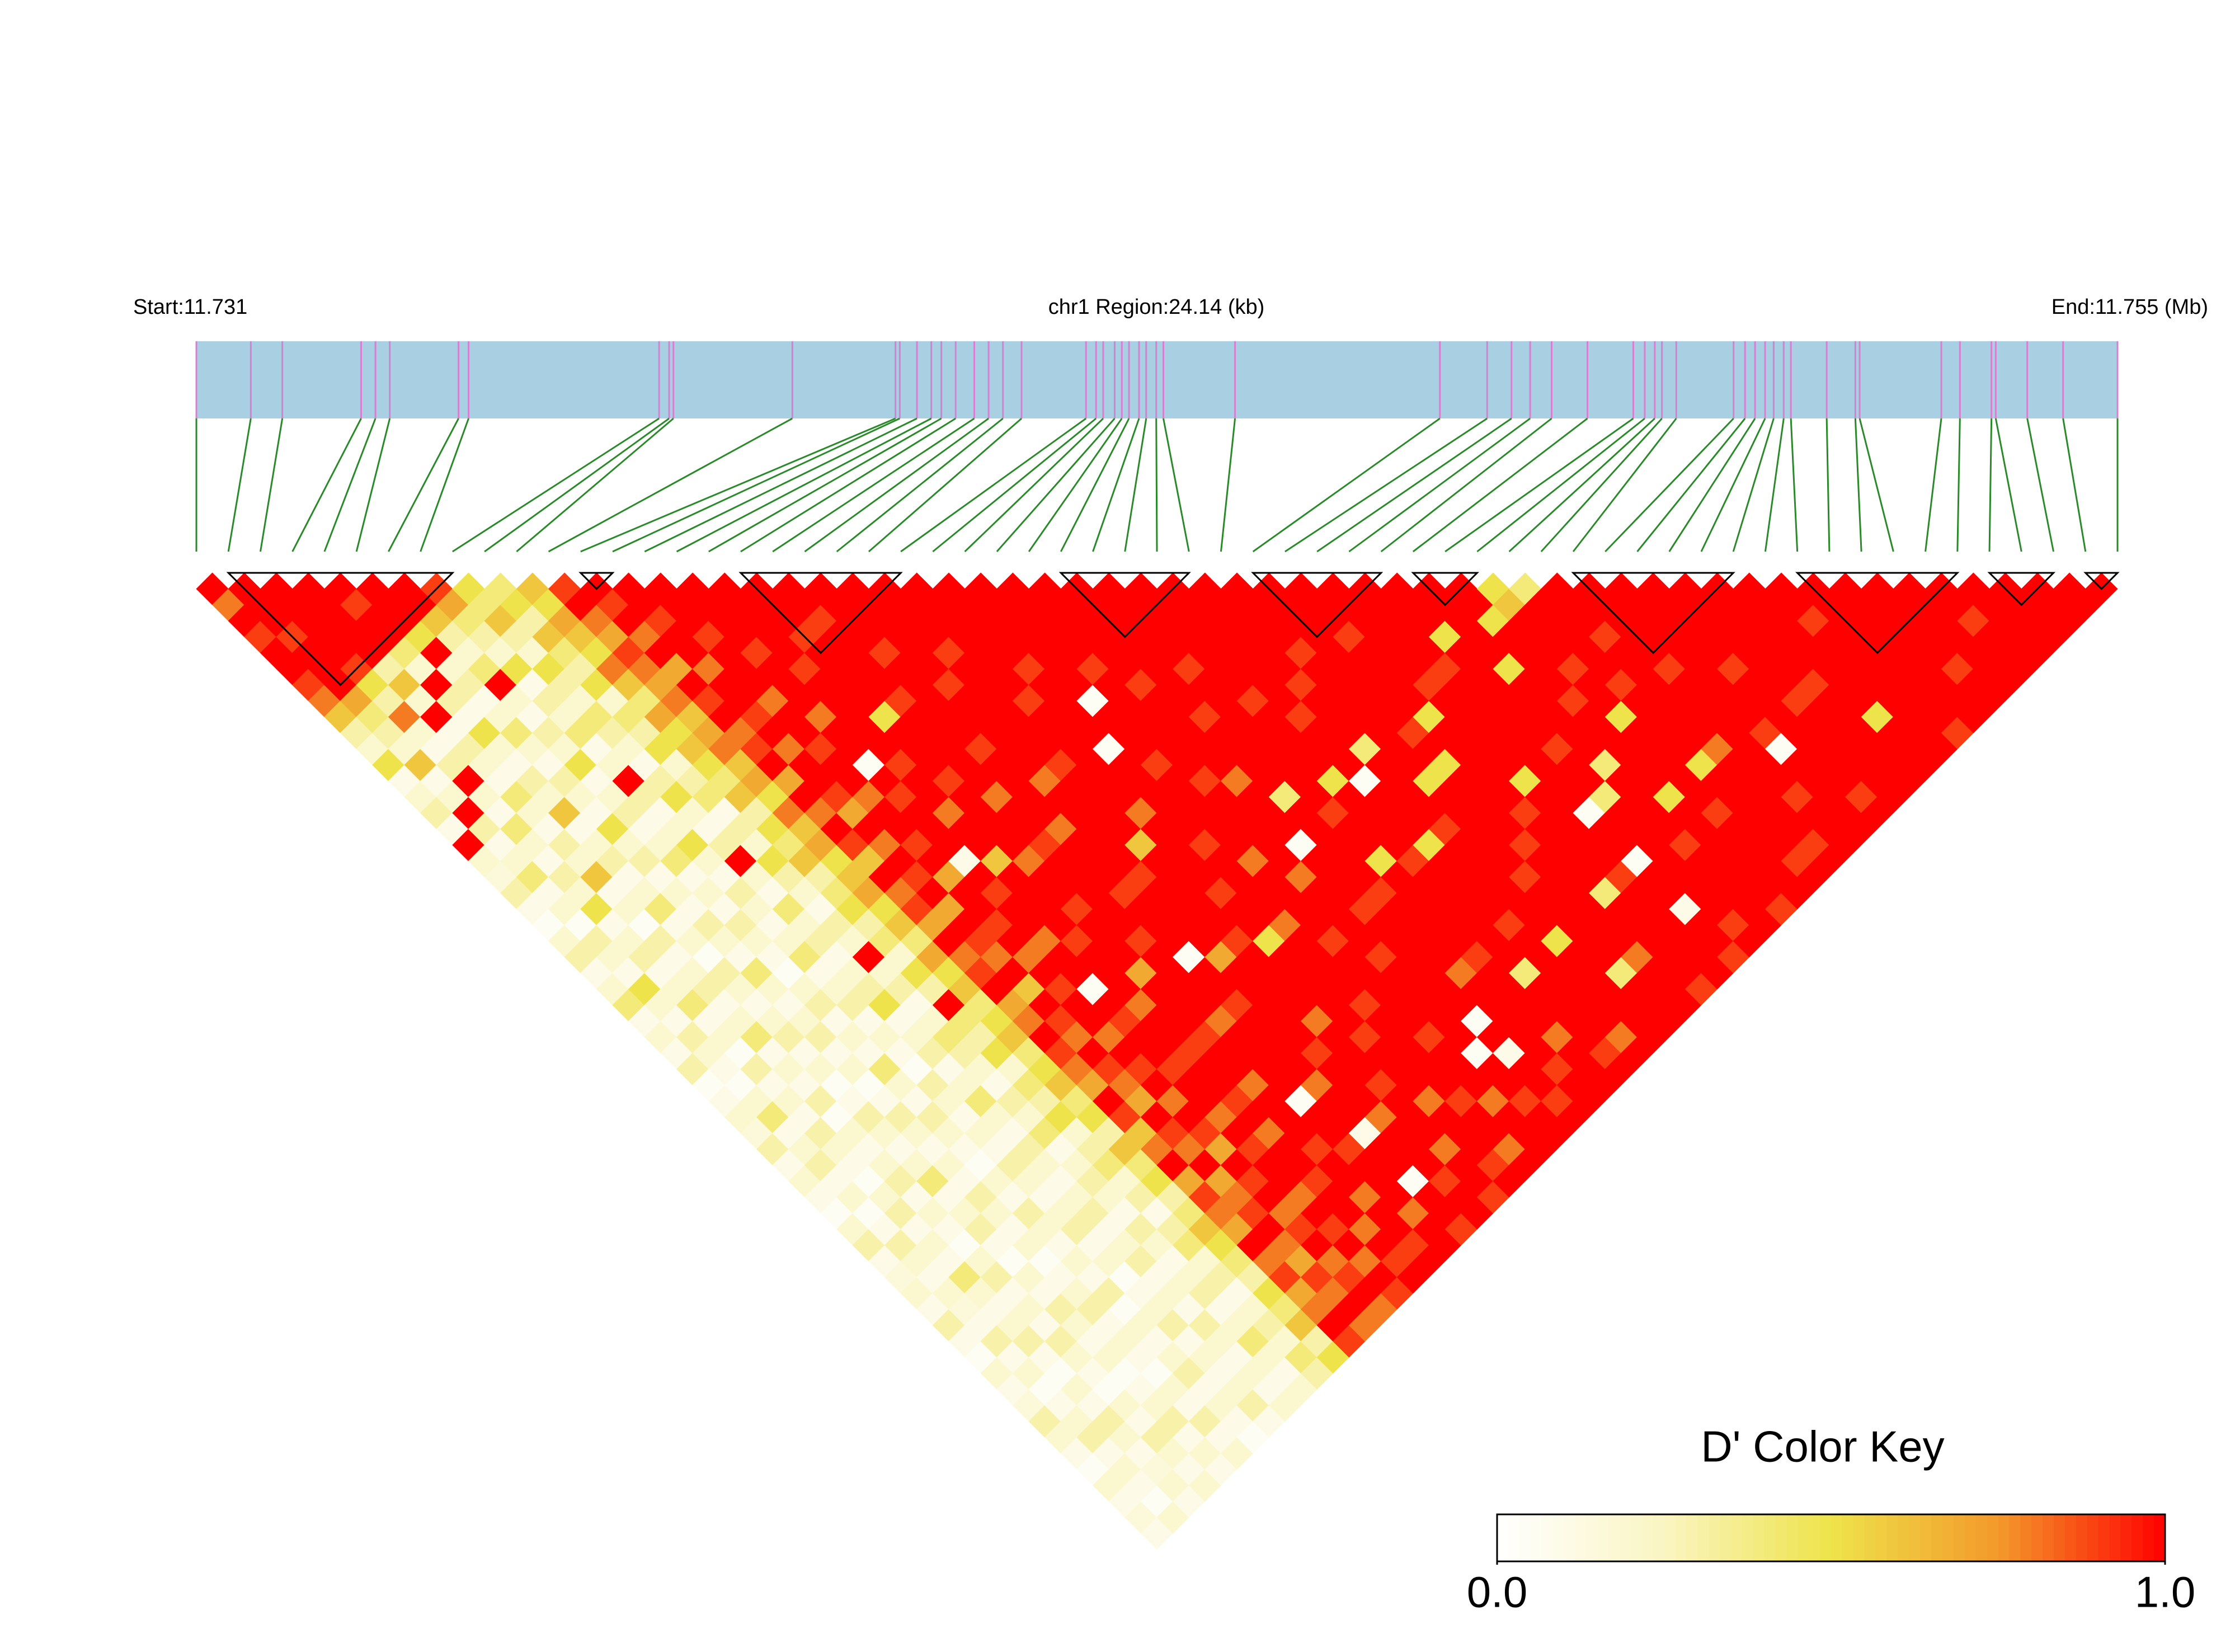 This screenshot has height=1652, width=2235. What do you see at coordinates (1822, 1446) in the screenshot?
I see `color-key-title: D' Color Key` at bounding box center [1822, 1446].